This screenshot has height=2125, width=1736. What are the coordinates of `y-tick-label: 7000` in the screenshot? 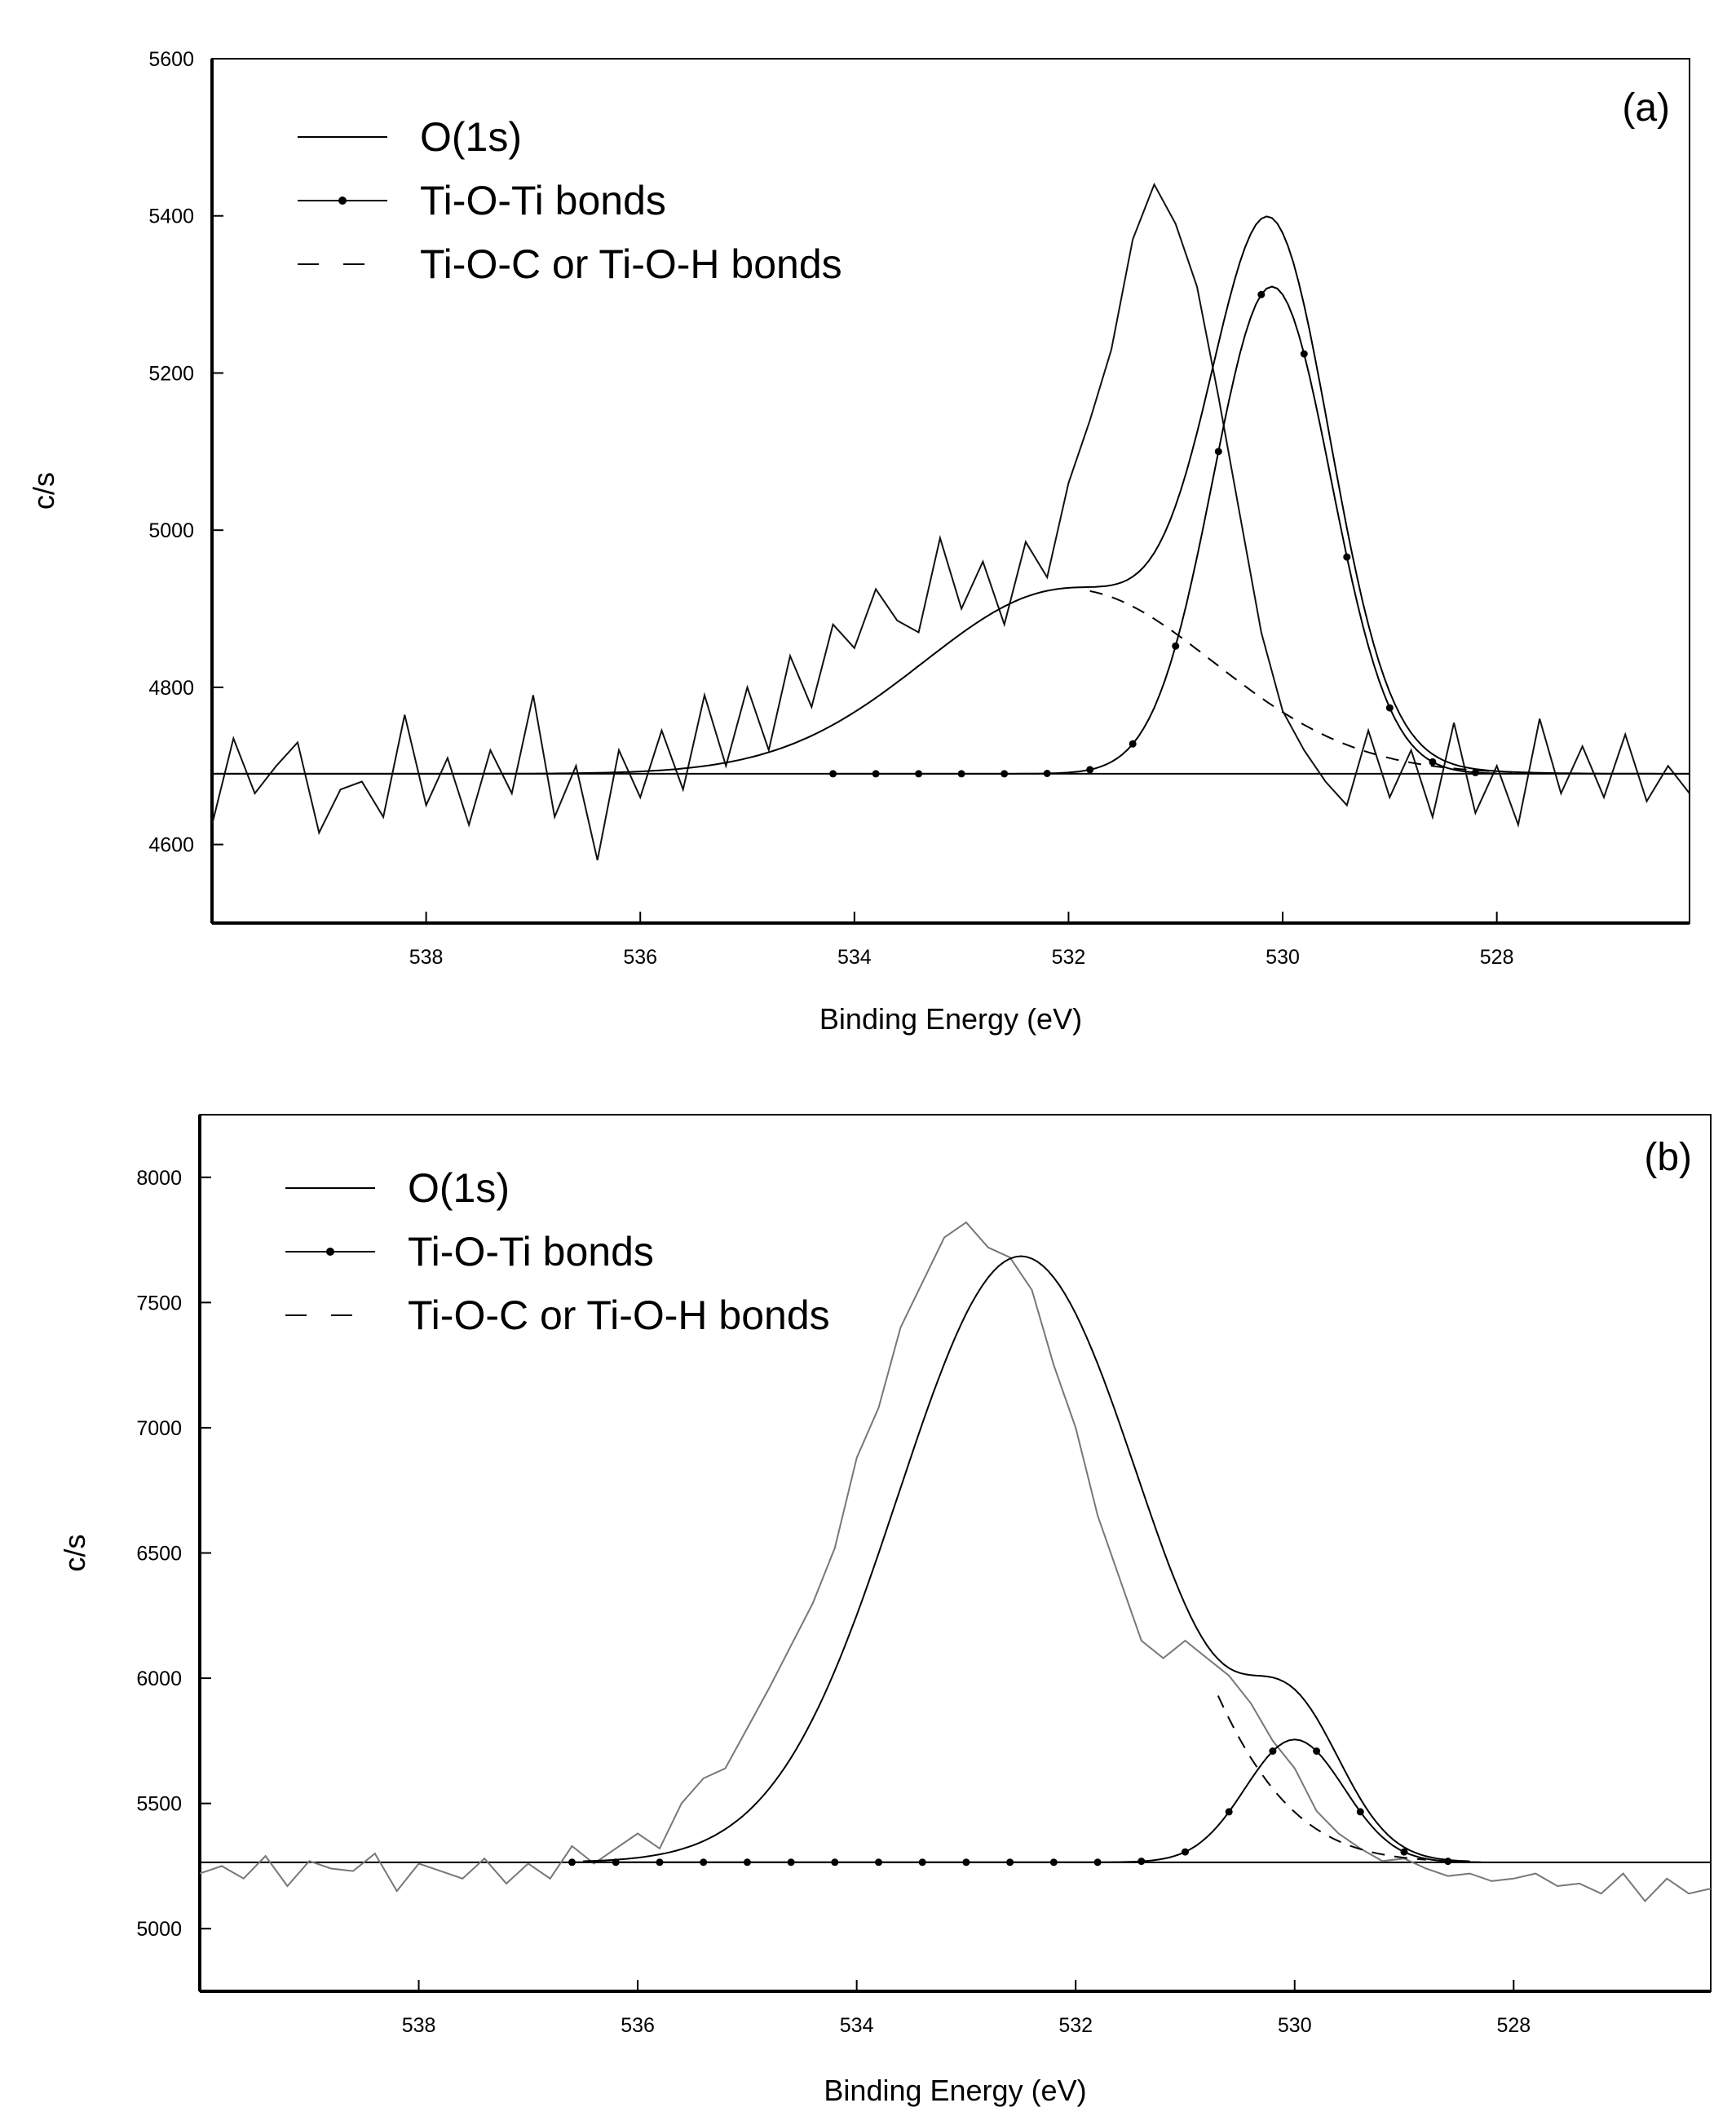 It's located at (159, 1428).